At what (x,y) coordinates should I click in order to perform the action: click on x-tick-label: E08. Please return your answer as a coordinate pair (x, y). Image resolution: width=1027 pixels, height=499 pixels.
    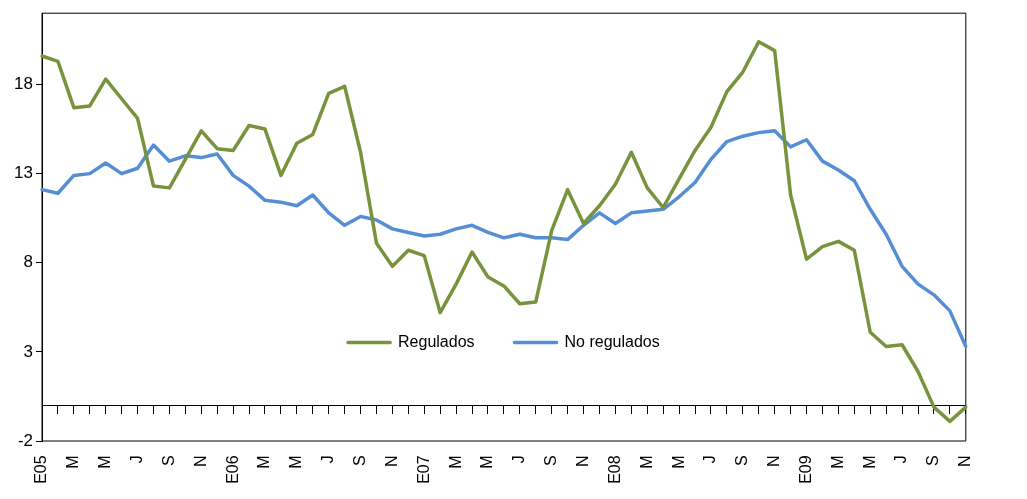
    Looking at the image, I should click on (614, 469).